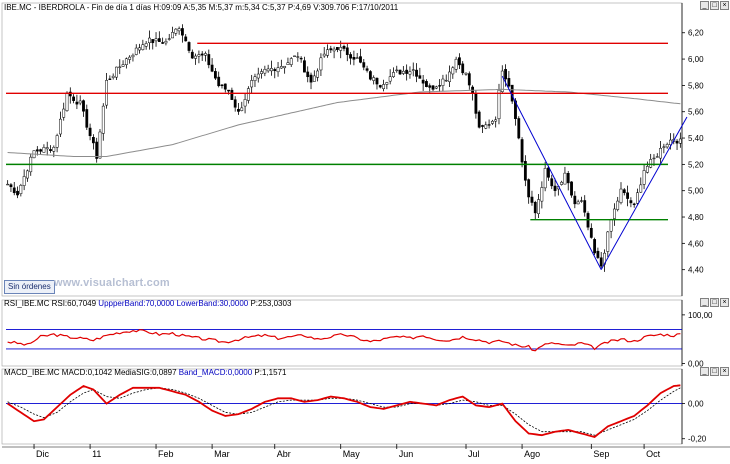 The image size is (730, 464). What do you see at coordinates (714, 302) in the screenshot?
I see `rsi-maximize-button: □` at bounding box center [714, 302].